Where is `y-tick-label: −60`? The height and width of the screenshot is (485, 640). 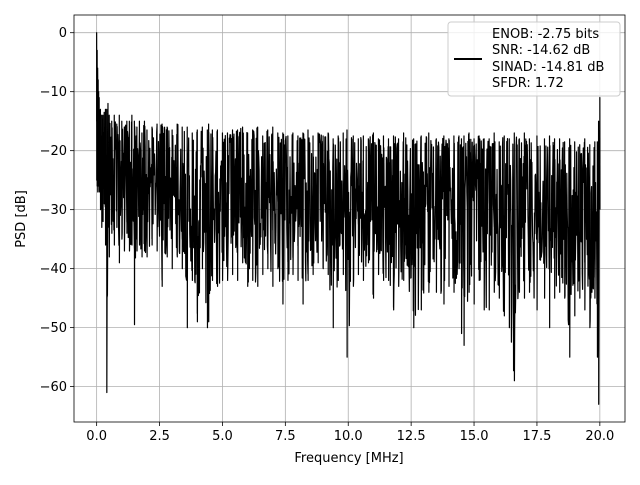
y-tick-label: −60 is located at coordinates (53, 387).